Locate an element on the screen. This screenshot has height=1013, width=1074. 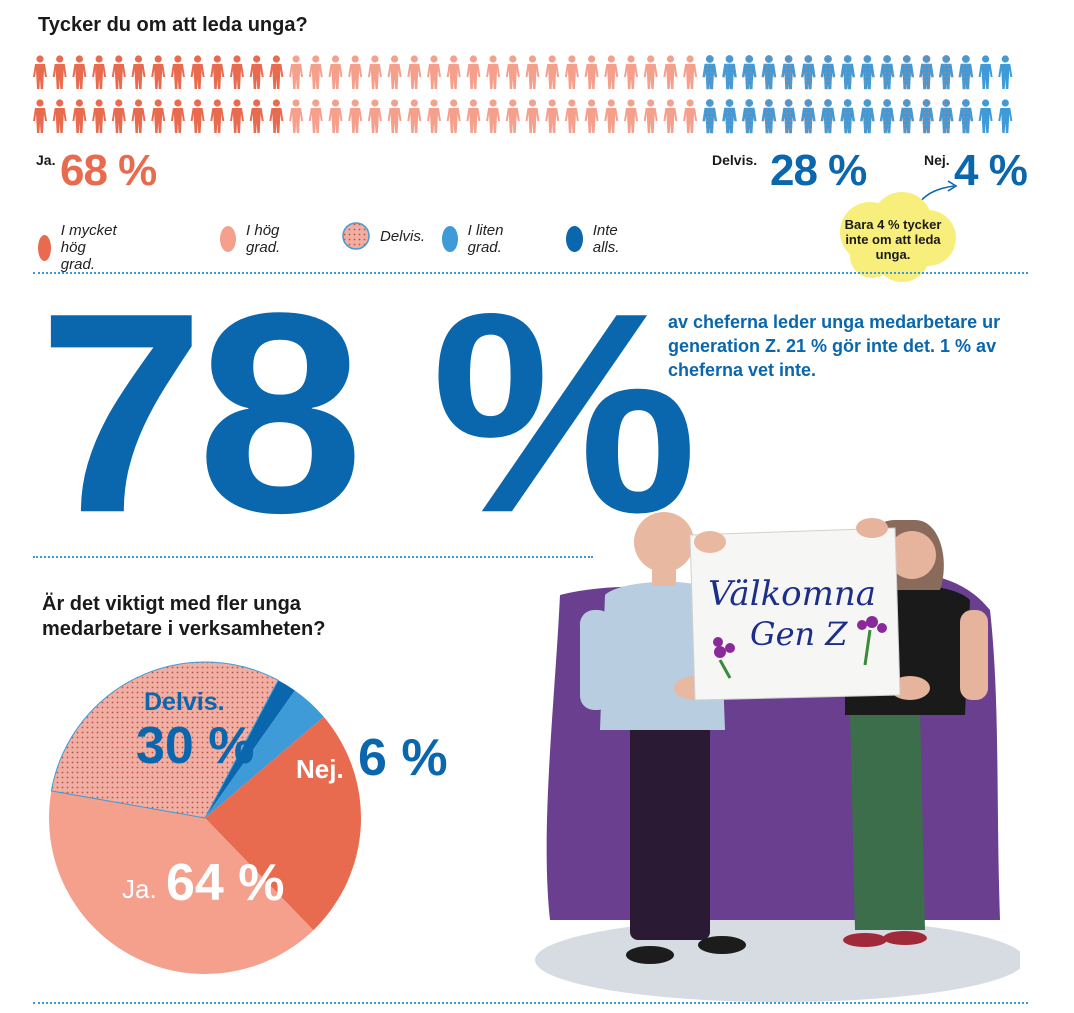
delvis-label: Delvis. is located at coordinates (735, 160).